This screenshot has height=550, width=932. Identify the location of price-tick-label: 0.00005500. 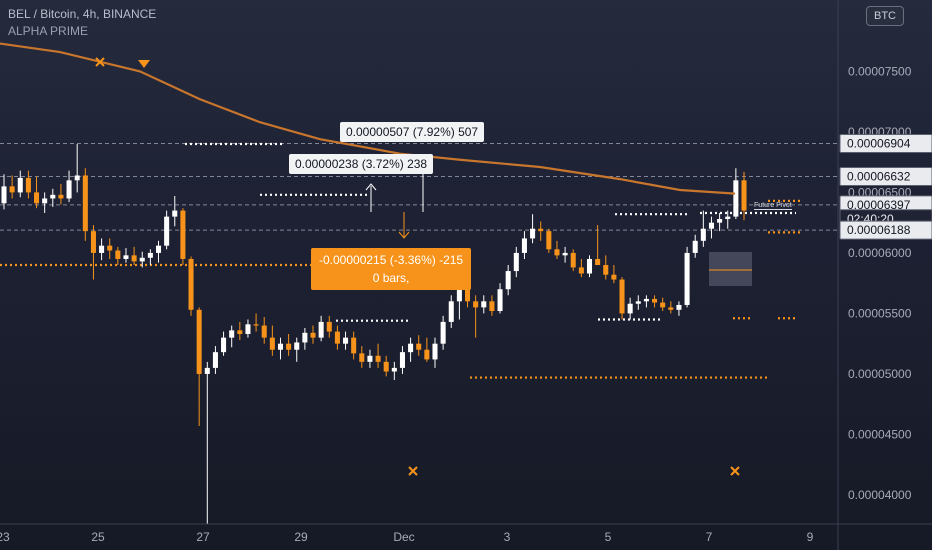
(880, 313).